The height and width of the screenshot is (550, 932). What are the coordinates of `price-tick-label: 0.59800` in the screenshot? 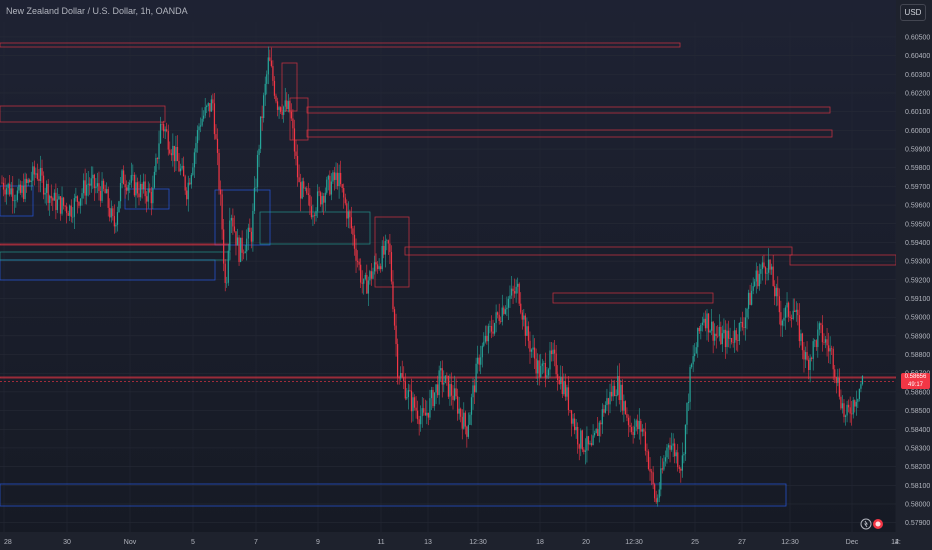 It's located at (917, 168).